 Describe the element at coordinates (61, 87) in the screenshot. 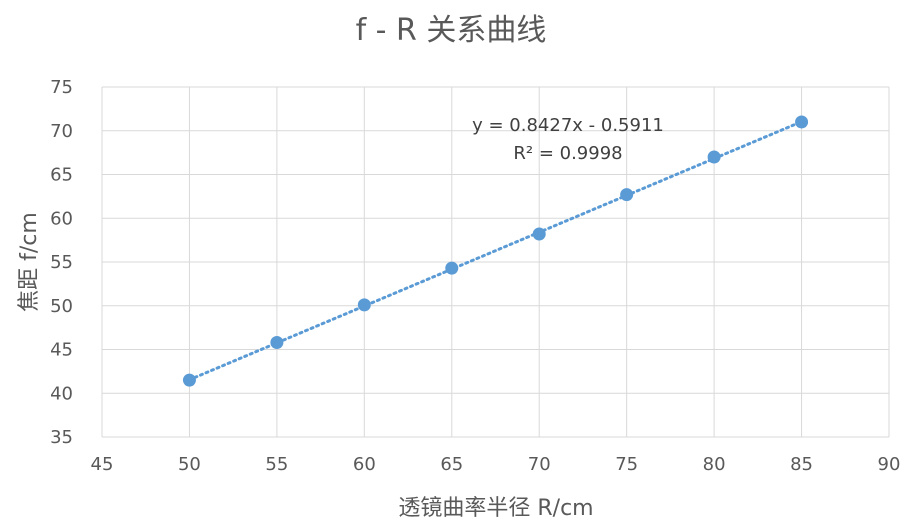

I see `y-tick-label: 75` at that location.